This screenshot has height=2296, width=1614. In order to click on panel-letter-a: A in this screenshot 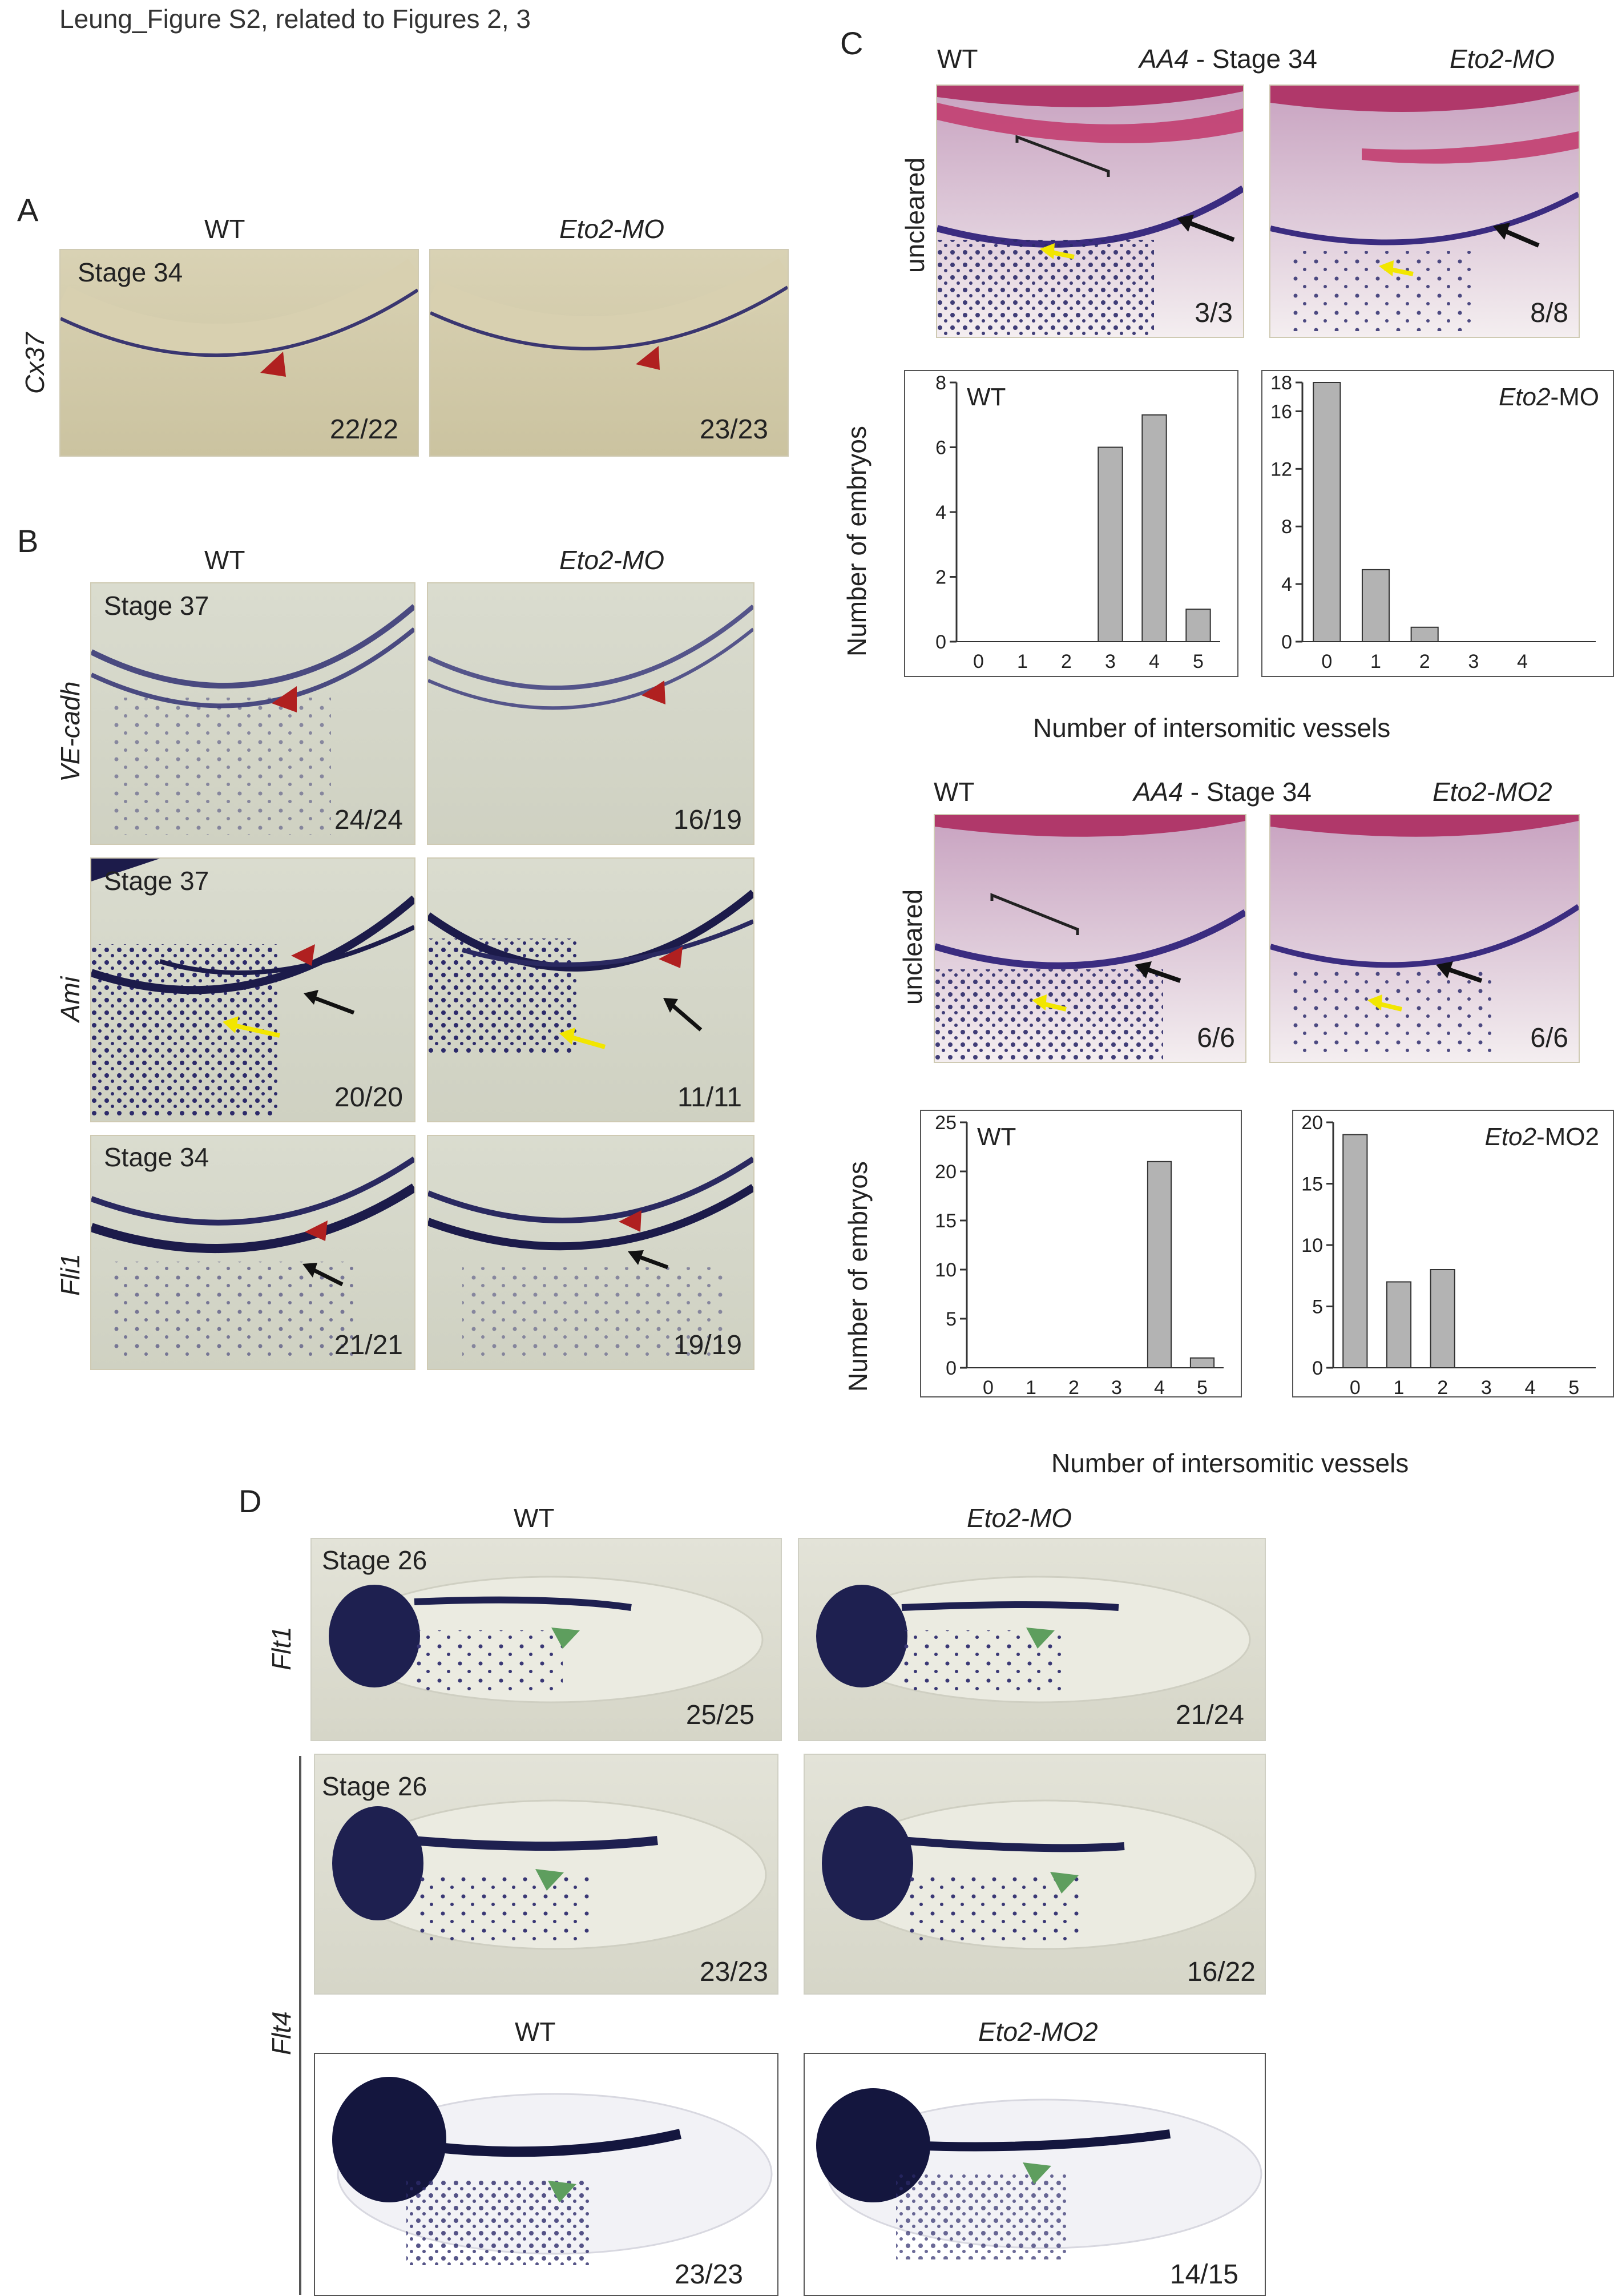, I will do `click(28, 210)`.